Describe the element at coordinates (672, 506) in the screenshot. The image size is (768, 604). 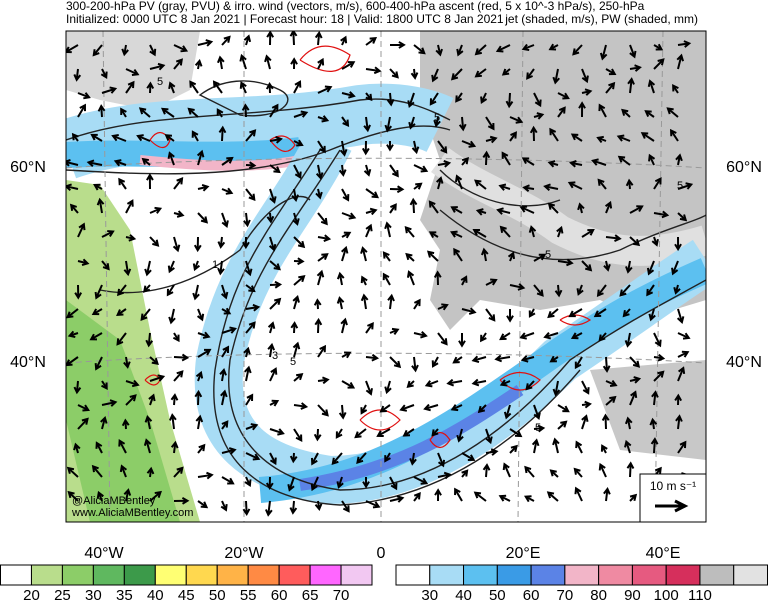
I see `reference-arrow` at that location.